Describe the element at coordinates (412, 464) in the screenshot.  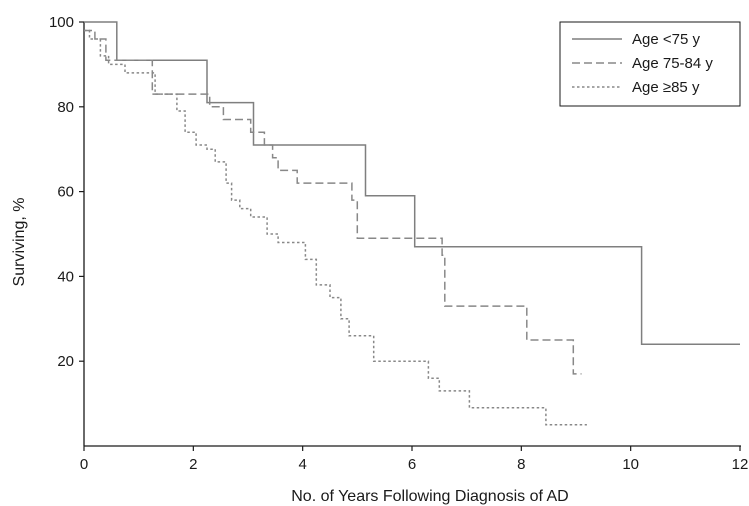
I see `x-tick-label: 6` at that location.